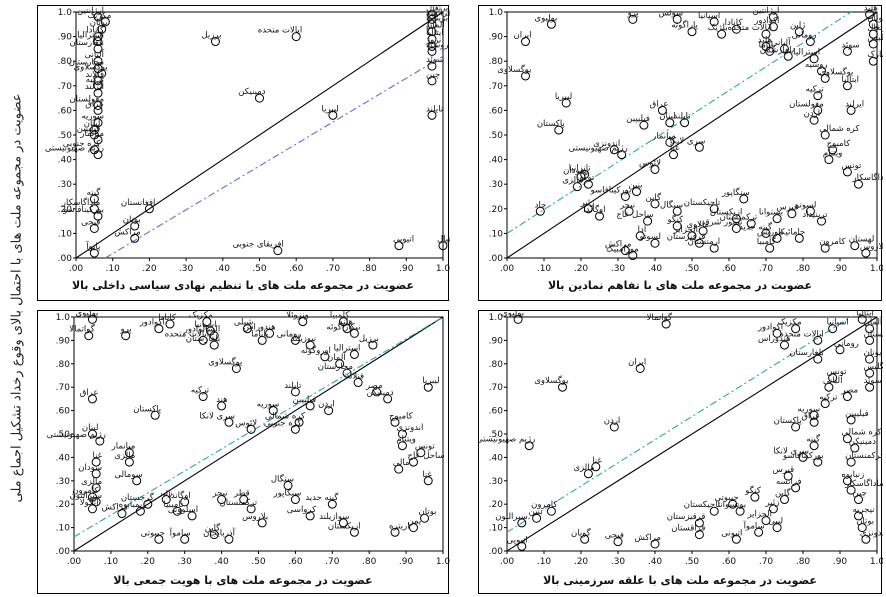 This screenshot has height=597, width=886. I want to click on point-label: جیبوتی, so click(726, 498).